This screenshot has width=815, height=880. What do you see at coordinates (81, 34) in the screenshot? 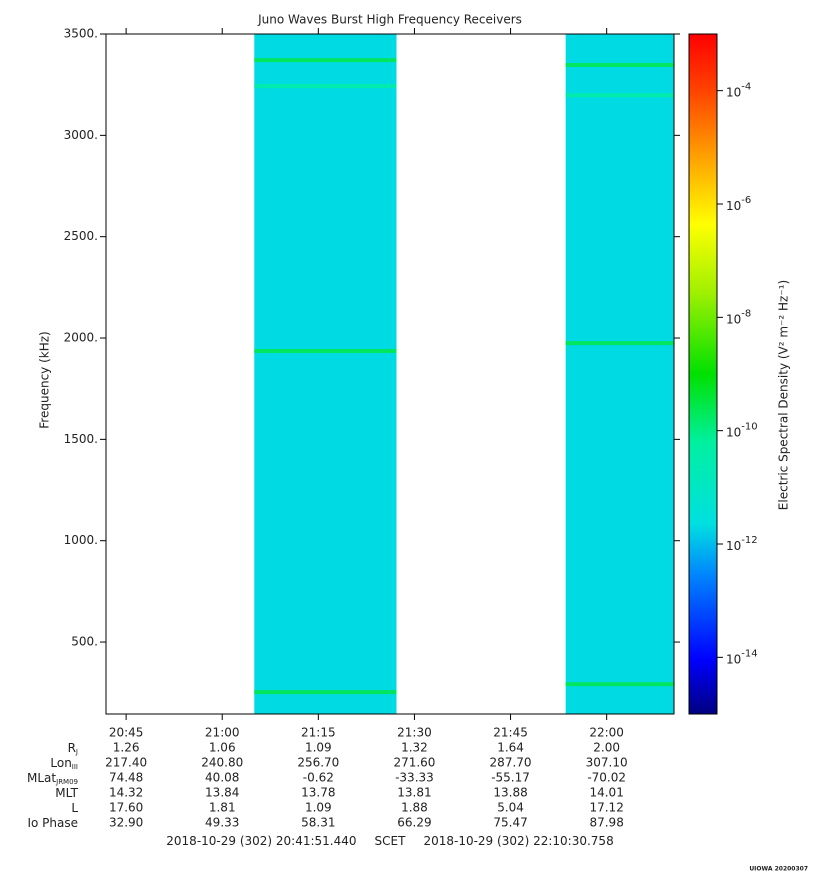
I see `y-tick-label: 3500.` at bounding box center [81, 34].